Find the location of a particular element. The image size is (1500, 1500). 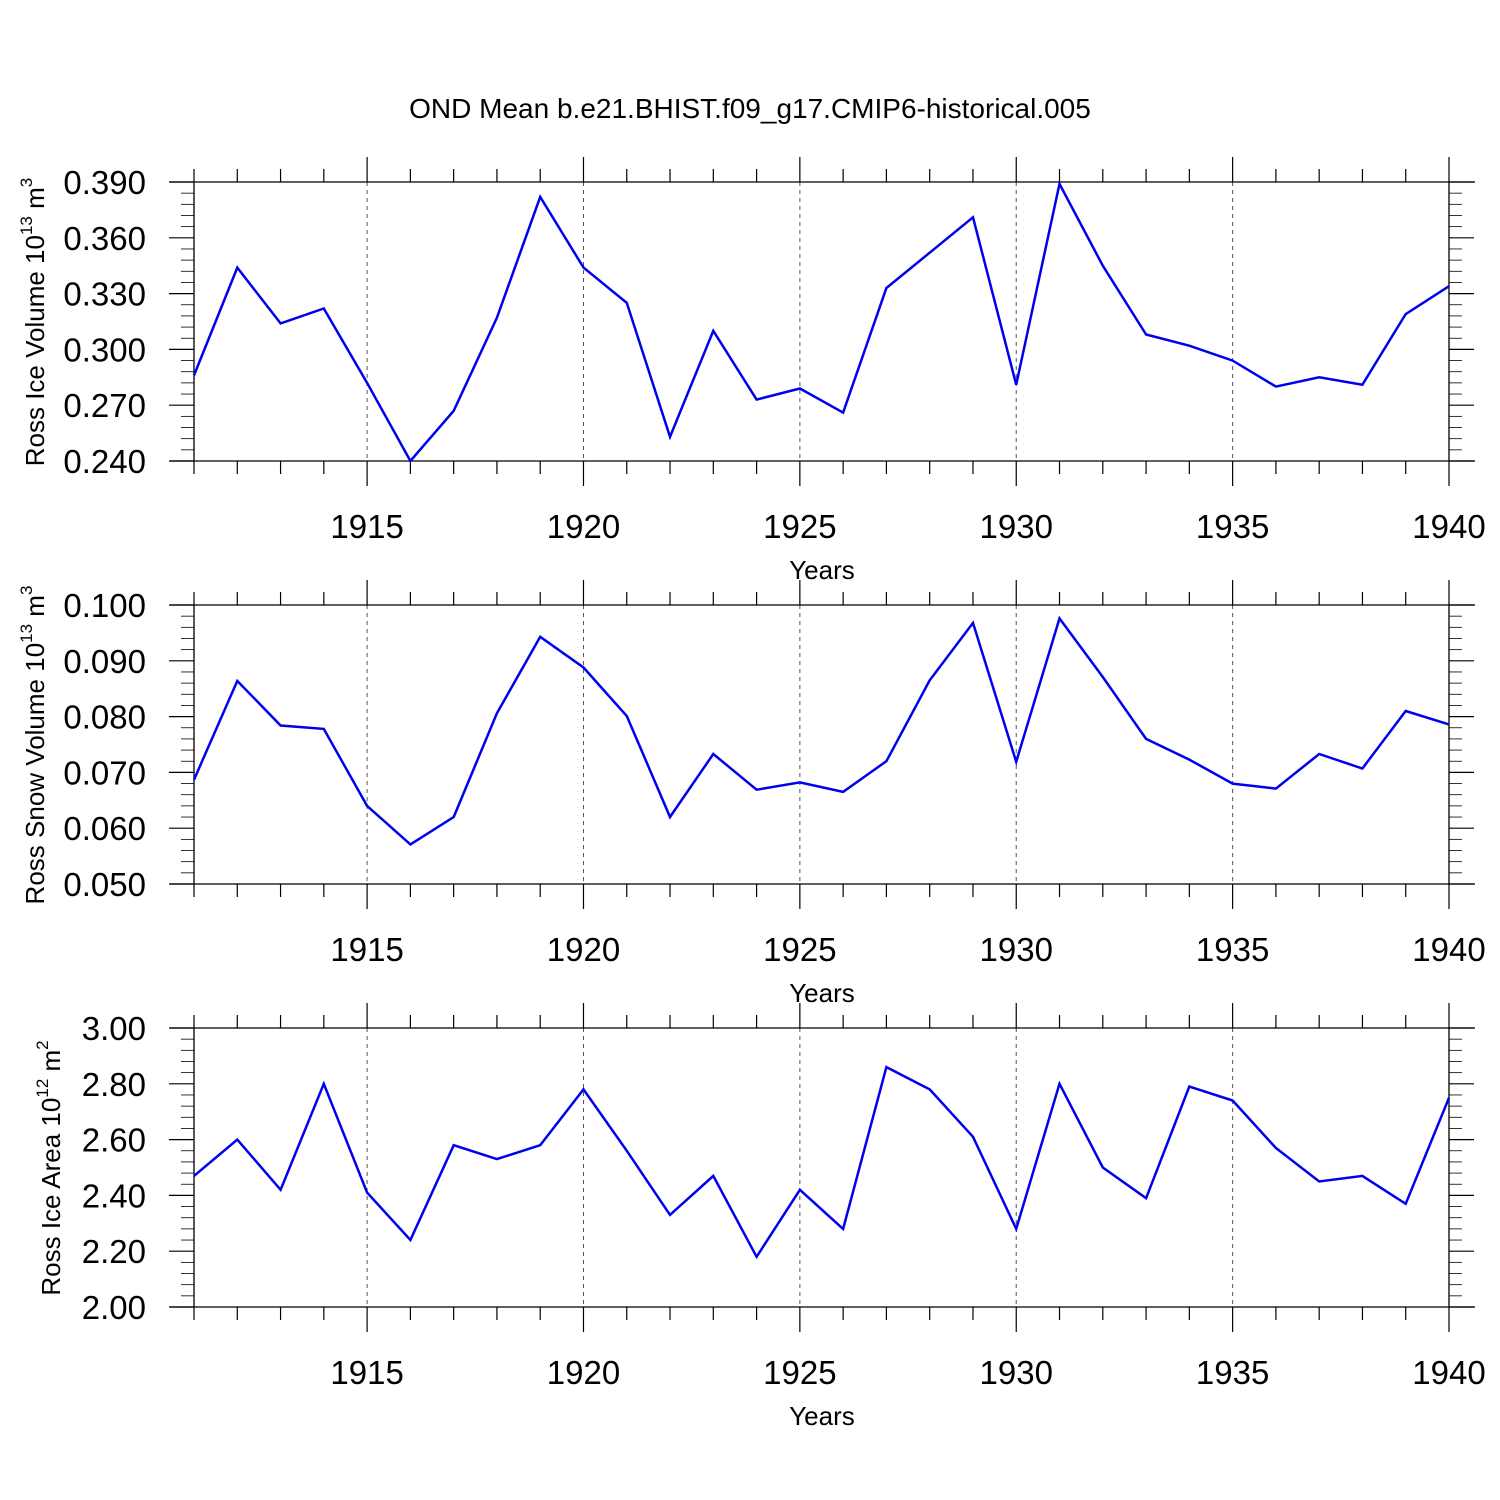

y-tick-label: 0.060 is located at coordinates (104, 828).